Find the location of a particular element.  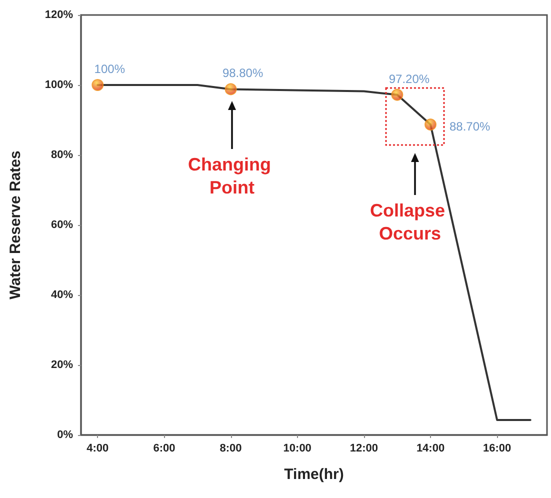

x-tick-label: 10:00 is located at coordinates (297, 448).